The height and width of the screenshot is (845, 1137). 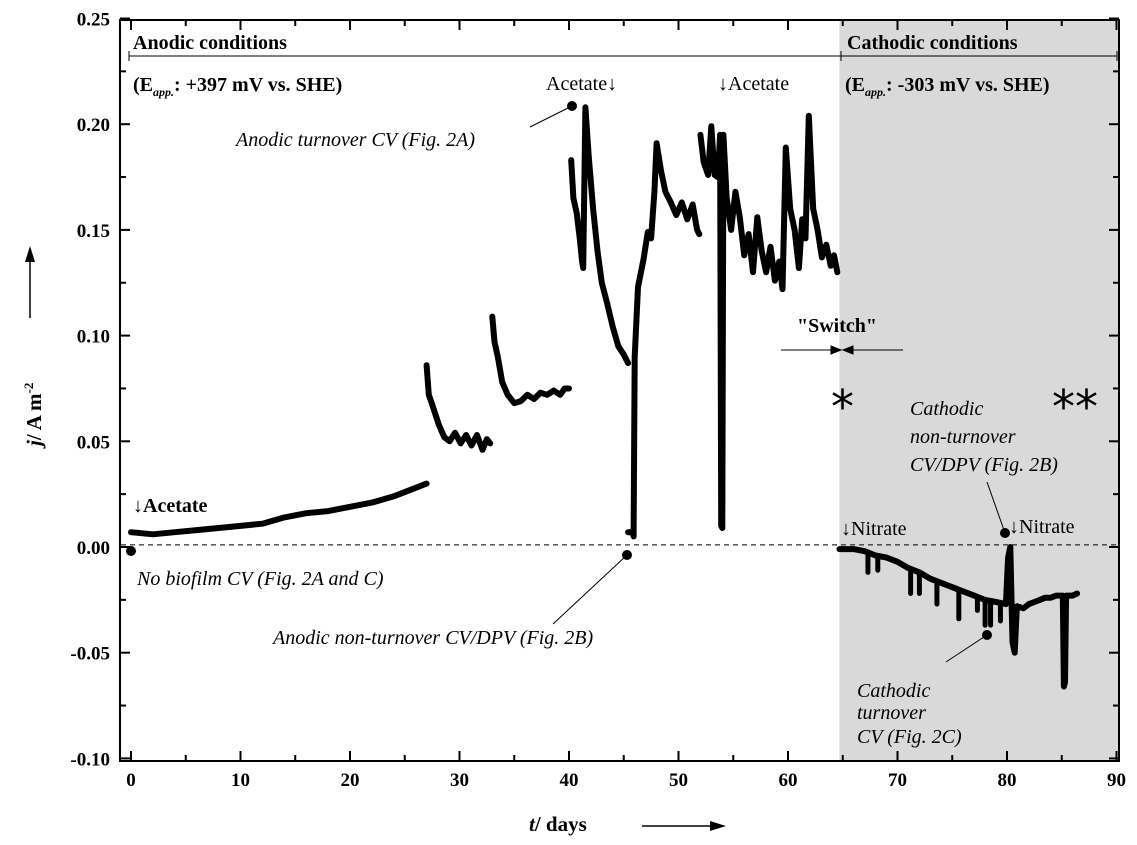 I want to click on y-tick-label: 0.25, so click(x=93, y=20).